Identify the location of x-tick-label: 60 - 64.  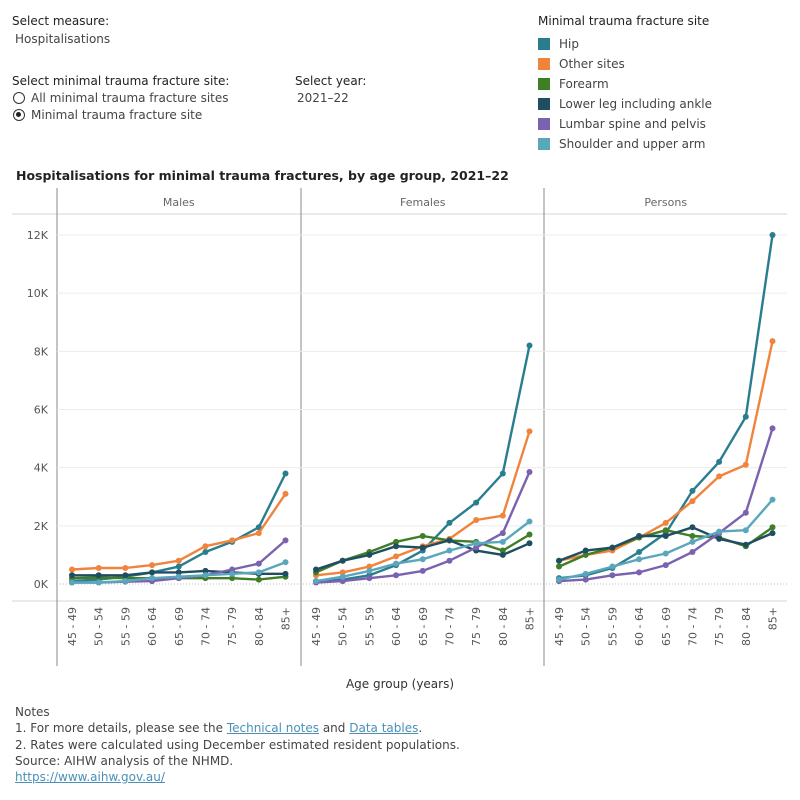
(396, 626).